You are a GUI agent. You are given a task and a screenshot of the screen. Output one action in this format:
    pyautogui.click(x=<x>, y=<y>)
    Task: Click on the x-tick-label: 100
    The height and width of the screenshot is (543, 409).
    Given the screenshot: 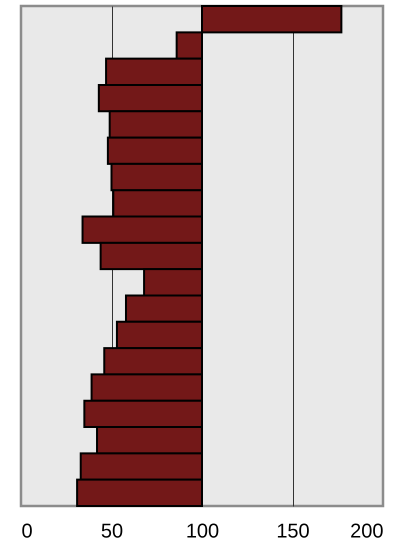 What is the action you would take?
    pyautogui.click(x=203, y=531)
    